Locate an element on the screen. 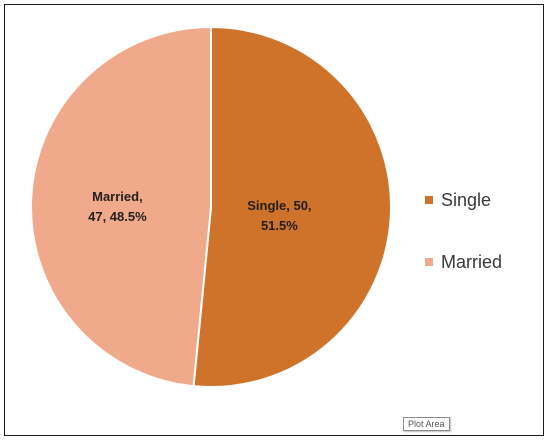 This screenshot has height=443, width=550. legend-swatch-married is located at coordinates (429, 262).